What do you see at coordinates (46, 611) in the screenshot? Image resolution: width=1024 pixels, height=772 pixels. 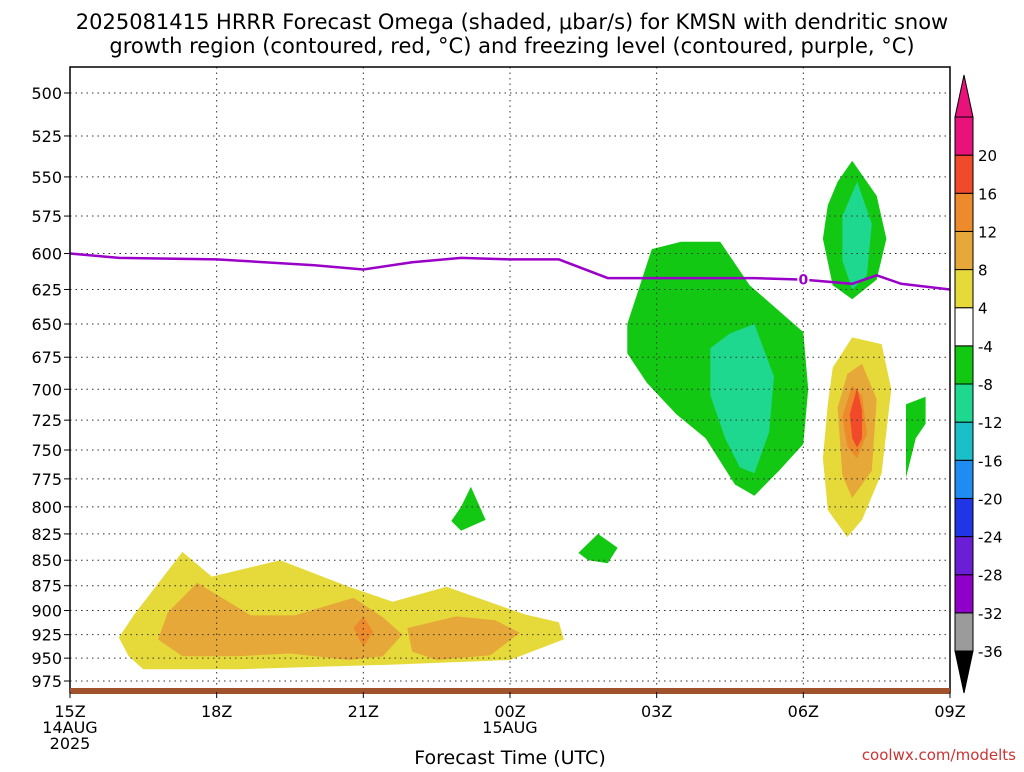 I see `y-tick-label-900: 900` at bounding box center [46, 611].